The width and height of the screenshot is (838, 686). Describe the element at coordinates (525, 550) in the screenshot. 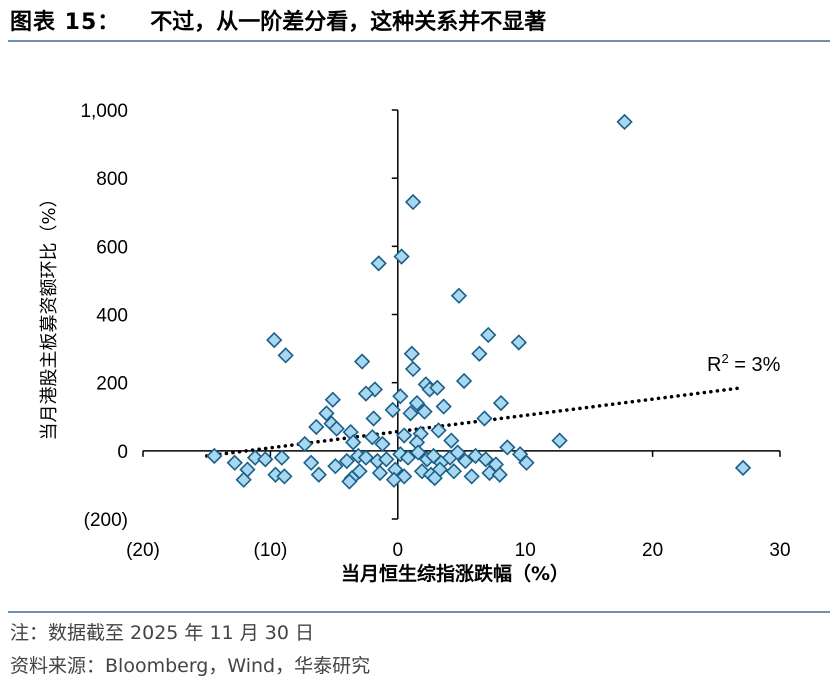

I see `x-tick-label: 10` at that location.